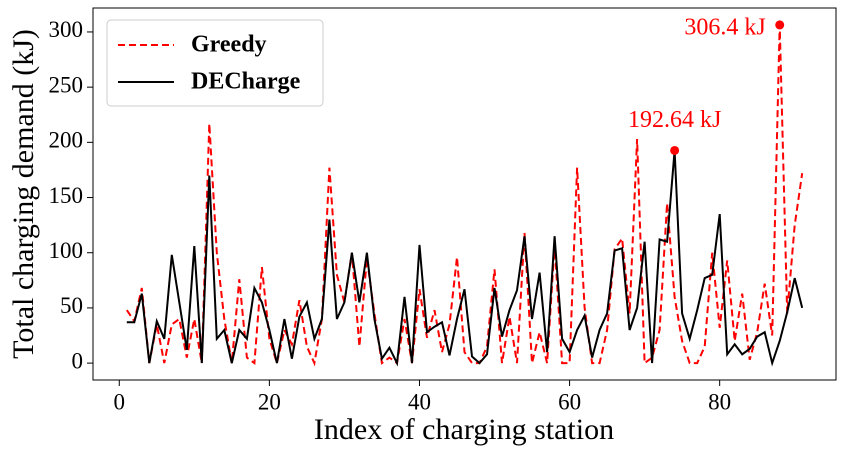 The width and height of the screenshot is (847, 457). Describe the element at coordinates (78, 360) in the screenshot. I see `y-tick-label: 0` at that location.